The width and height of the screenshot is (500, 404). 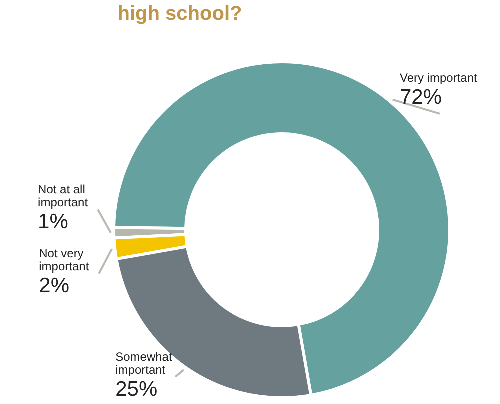 What do you see at coordinates (144, 363) in the screenshot?
I see `slice-label: Somewhat important` at bounding box center [144, 363].